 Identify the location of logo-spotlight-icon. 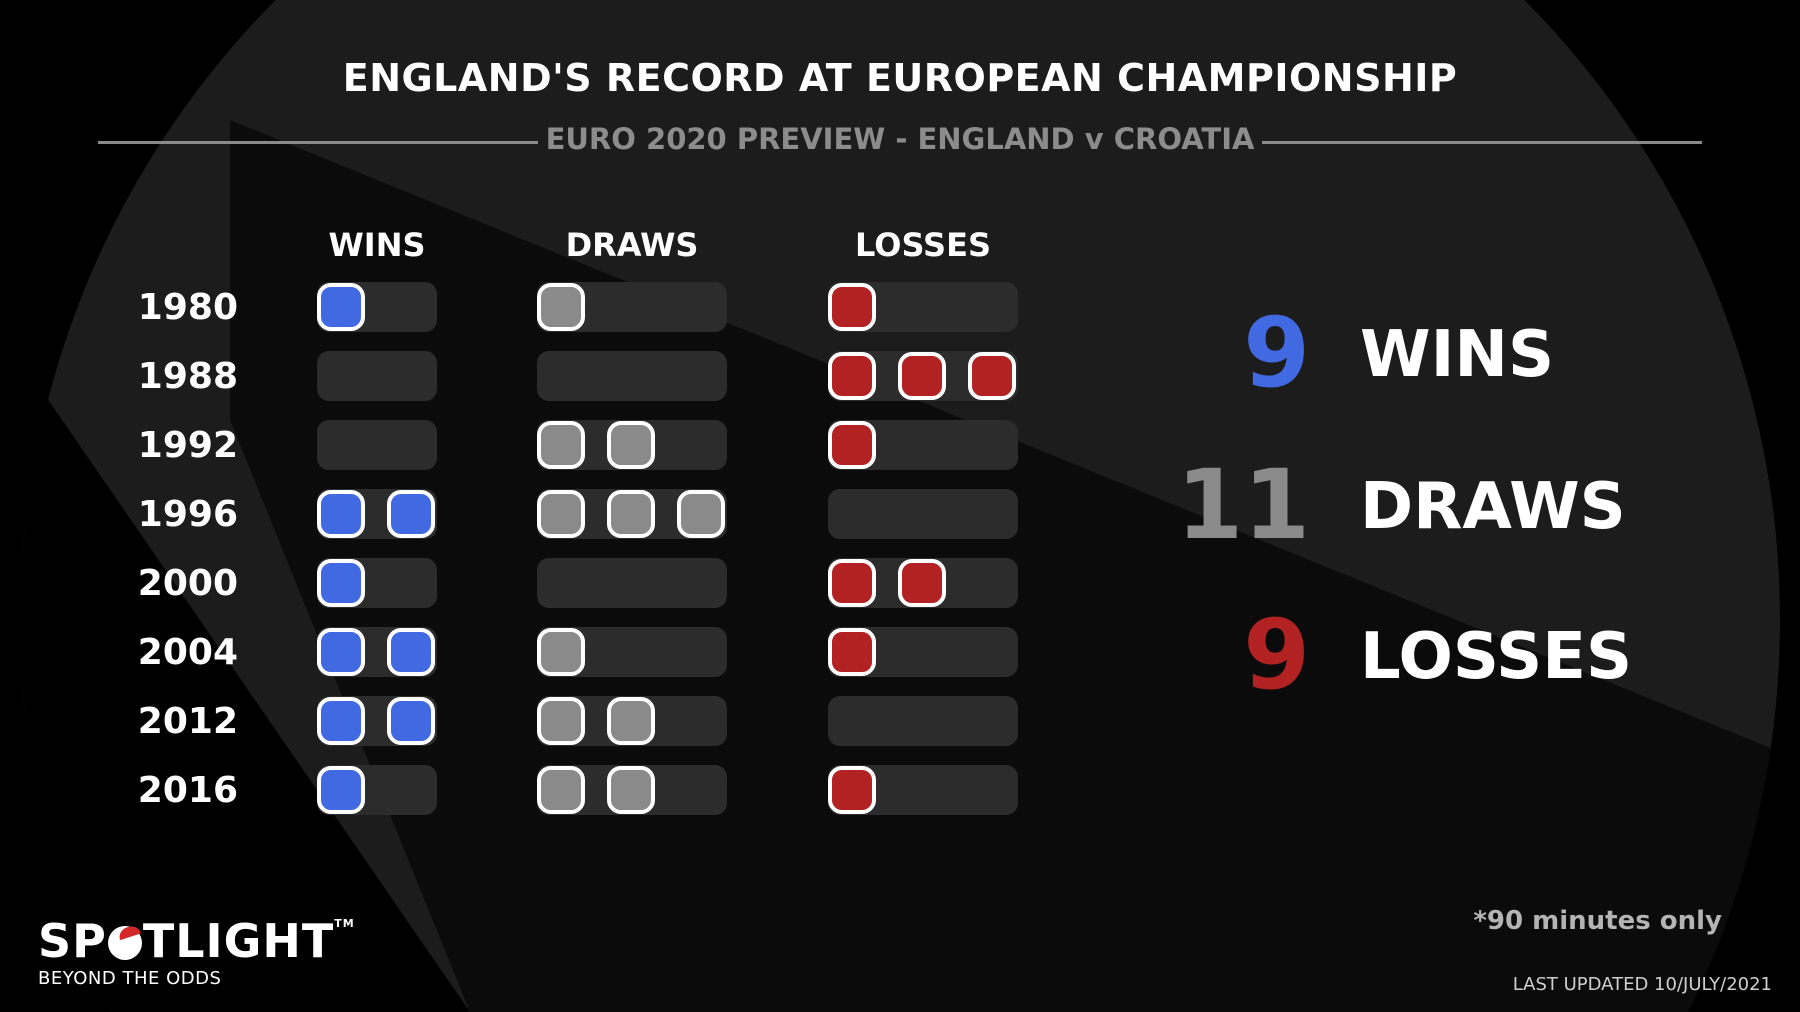
(124, 943).